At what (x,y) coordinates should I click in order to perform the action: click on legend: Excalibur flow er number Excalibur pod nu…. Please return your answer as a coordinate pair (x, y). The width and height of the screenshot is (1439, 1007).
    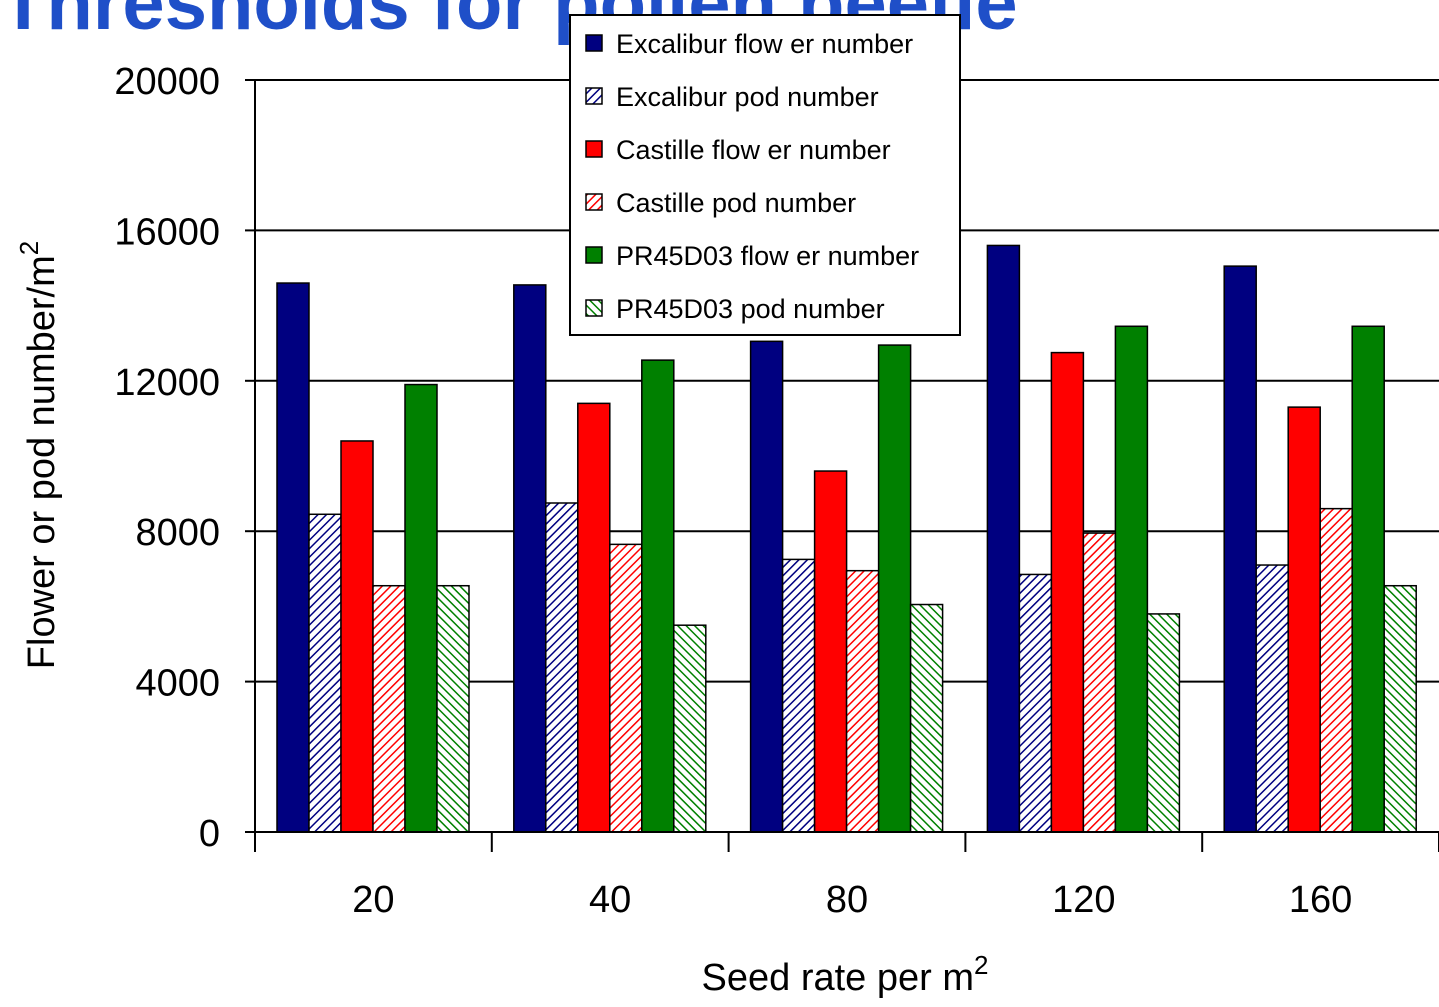
    Looking at the image, I should click on (765, 175).